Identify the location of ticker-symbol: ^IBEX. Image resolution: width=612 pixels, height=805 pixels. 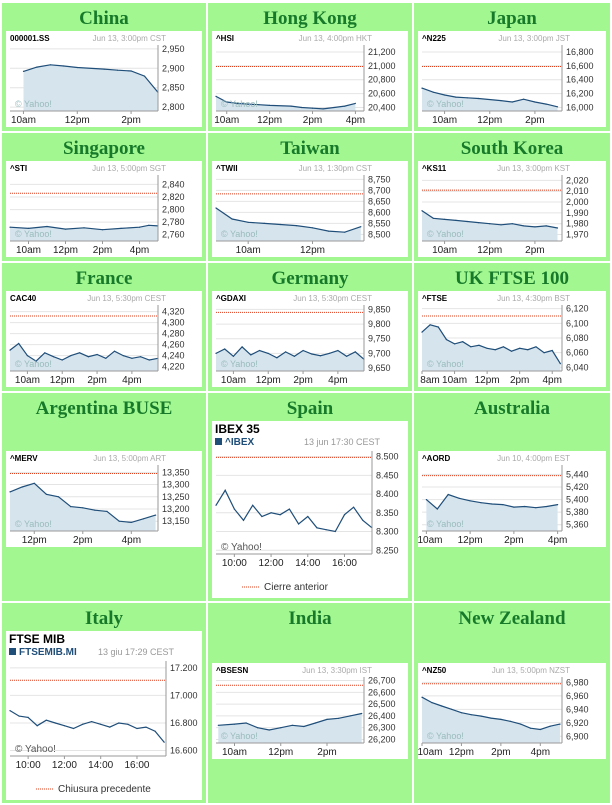
(240, 442).